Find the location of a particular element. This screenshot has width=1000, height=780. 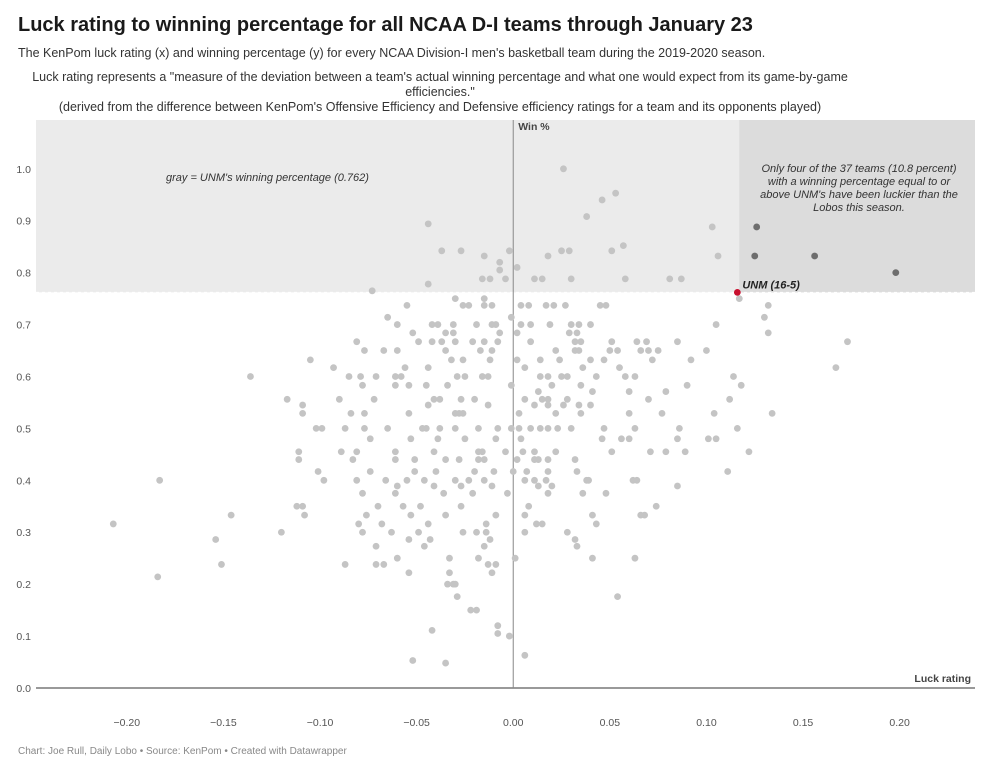

y-axis-label: Win % is located at coordinates (534, 127).